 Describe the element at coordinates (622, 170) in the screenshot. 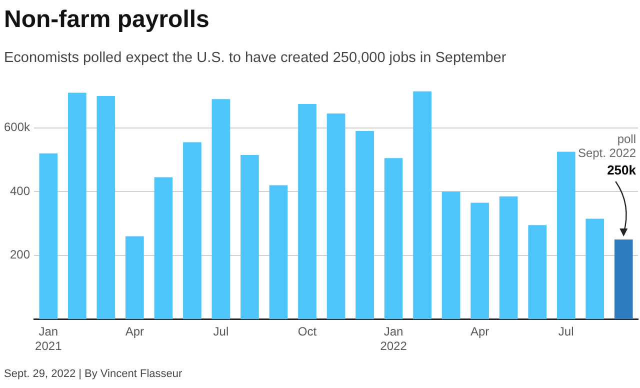

I see `data-label: 250k` at that location.